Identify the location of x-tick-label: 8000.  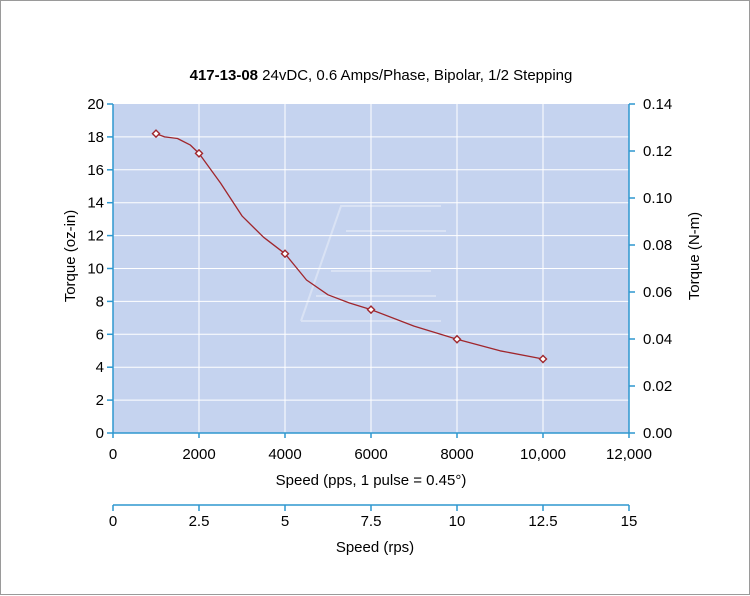
(456, 454).